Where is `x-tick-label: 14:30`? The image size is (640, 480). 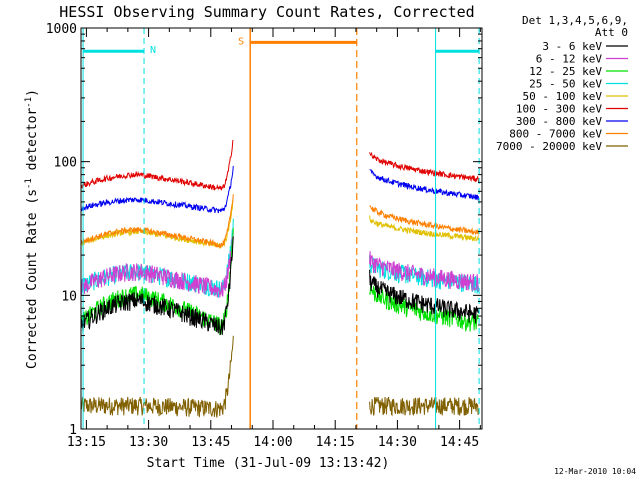
x-tick-label: 14:30 is located at coordinates (397, 442).